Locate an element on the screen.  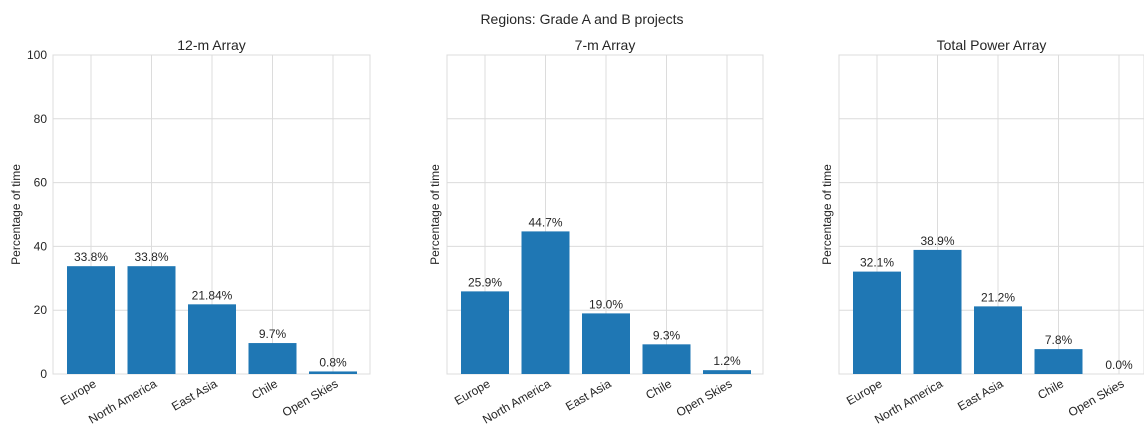
data-label: 25.9% is located at coordinates (485, 282).